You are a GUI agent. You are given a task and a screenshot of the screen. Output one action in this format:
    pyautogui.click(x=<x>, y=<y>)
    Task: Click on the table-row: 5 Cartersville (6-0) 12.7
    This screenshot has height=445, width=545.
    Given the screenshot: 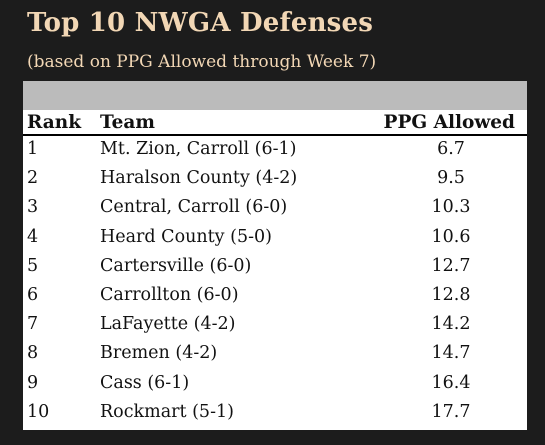 What is the action you would take?
    pyautogui.click(x=275, y=267)
    